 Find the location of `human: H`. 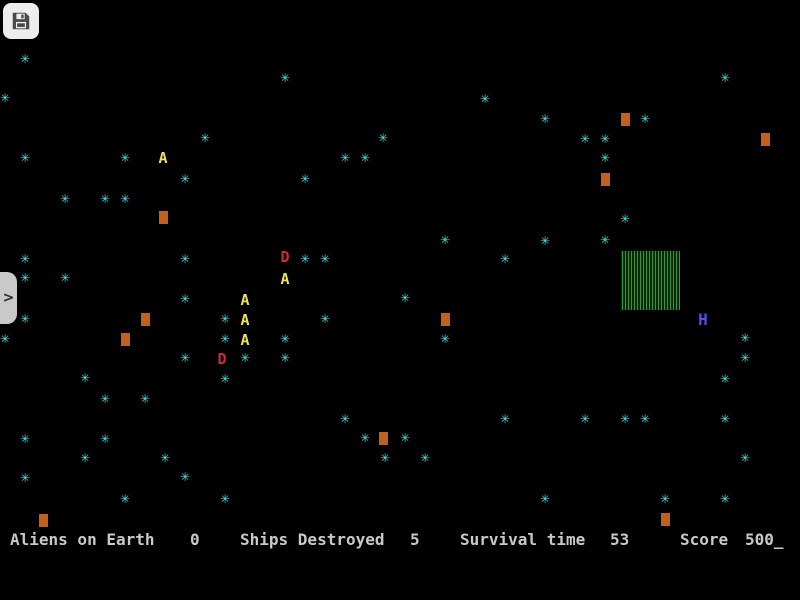

human: H is located at coordinates (703, 319).